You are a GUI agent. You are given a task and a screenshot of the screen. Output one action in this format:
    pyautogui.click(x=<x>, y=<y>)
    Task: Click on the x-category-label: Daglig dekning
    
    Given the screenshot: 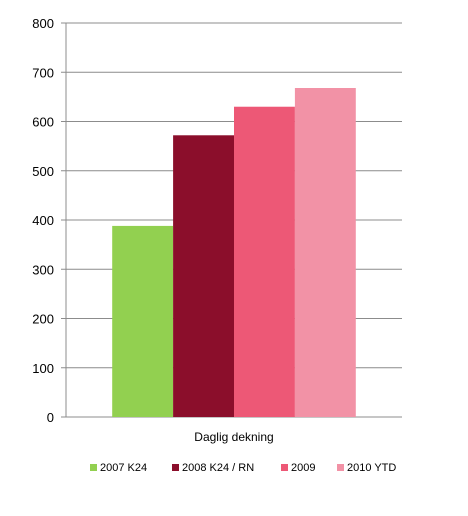 What is the action you would take?
    pyautogui.click(x=233, y=437)
    